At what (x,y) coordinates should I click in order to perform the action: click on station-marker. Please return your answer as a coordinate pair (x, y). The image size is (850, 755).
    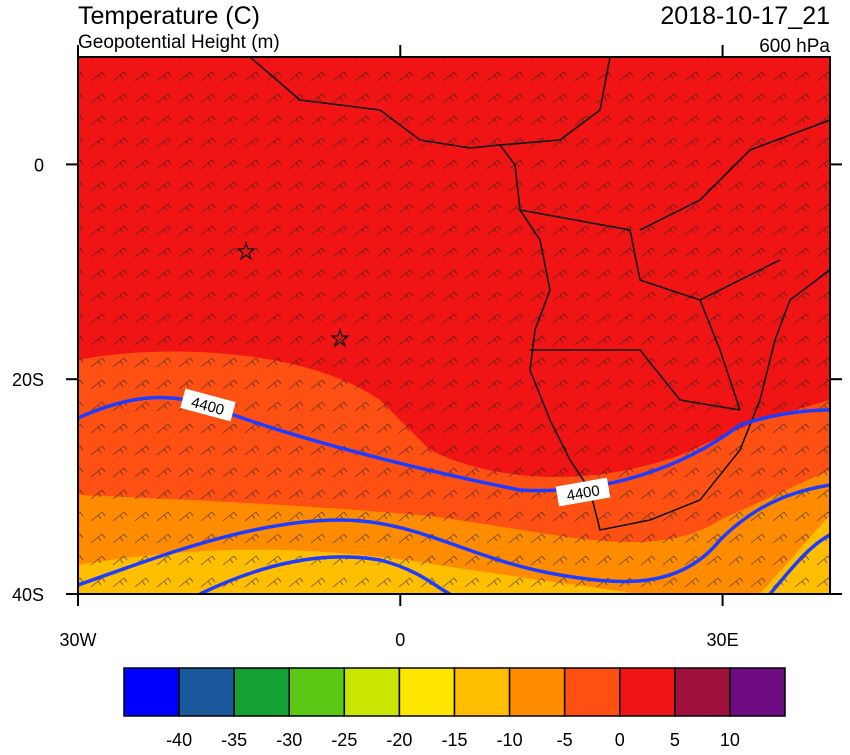
    Looking at the image, I should click on (293, 294).